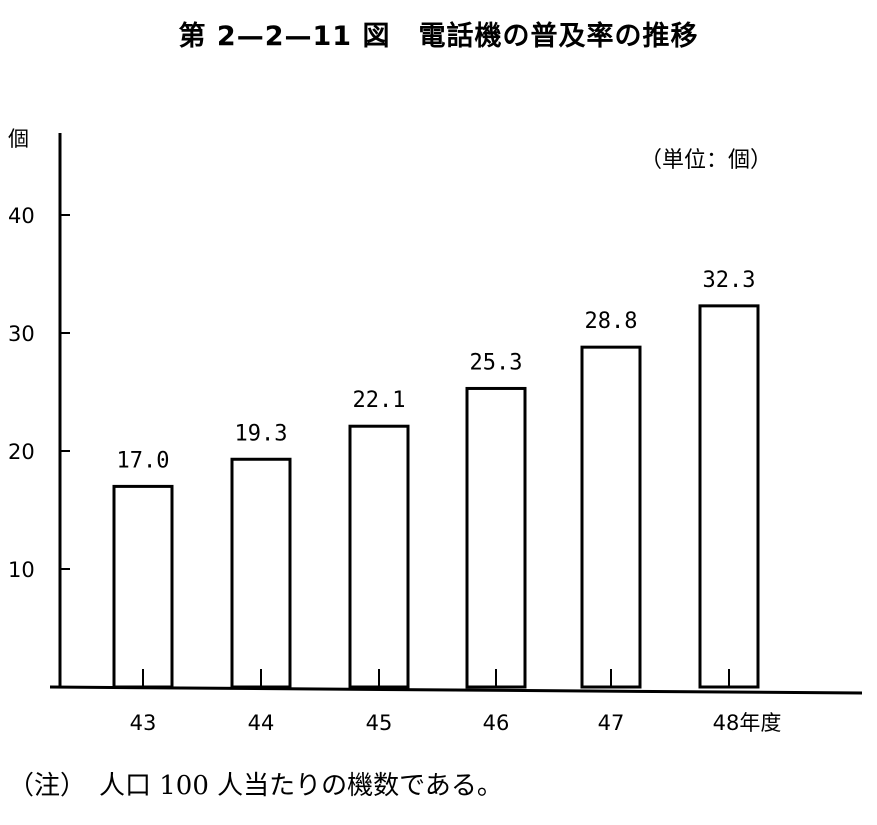 This screenshot has height=825, width=877. What do you see at coordinates (611, 723) in the screenshot?
I see `x-category-label: 47` at bounding box center [611, 723].